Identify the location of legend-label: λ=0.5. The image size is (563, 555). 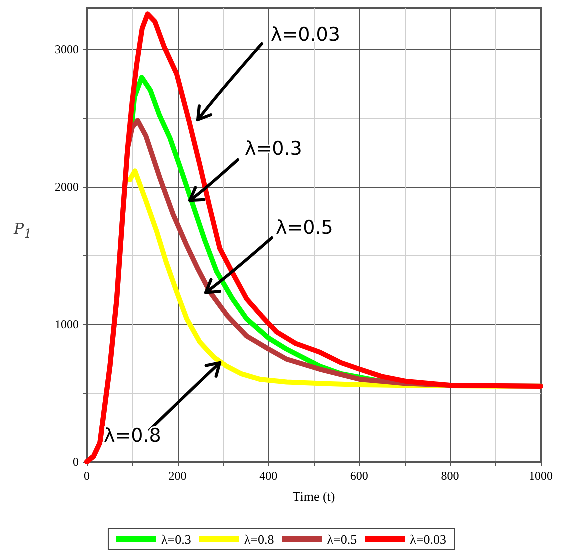
(342, 539).